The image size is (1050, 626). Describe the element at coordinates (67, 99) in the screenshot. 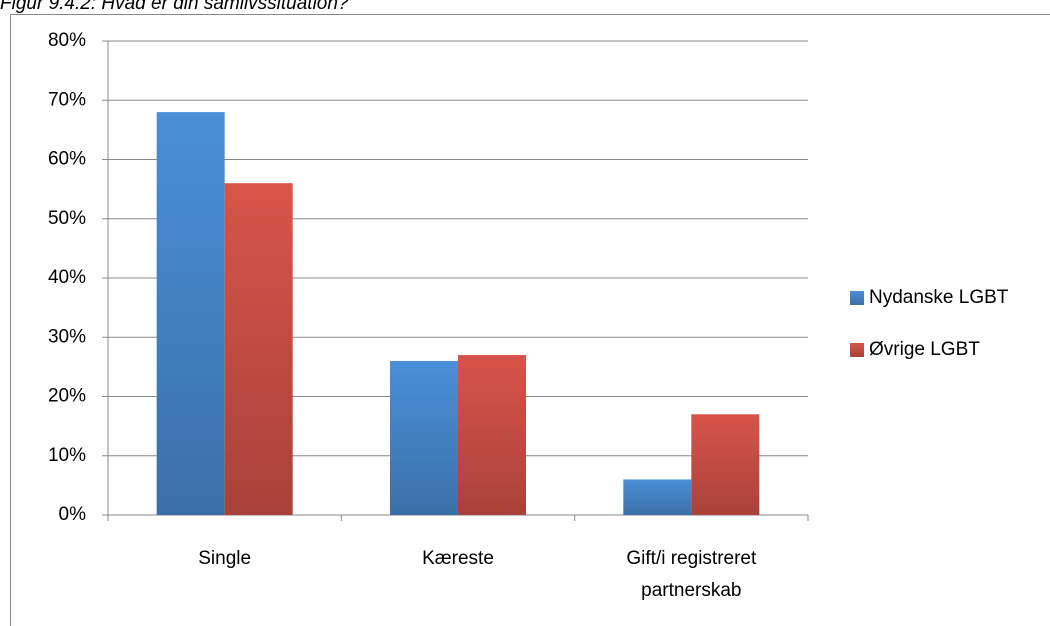

I see `y-tick-label: 70%` at that location.